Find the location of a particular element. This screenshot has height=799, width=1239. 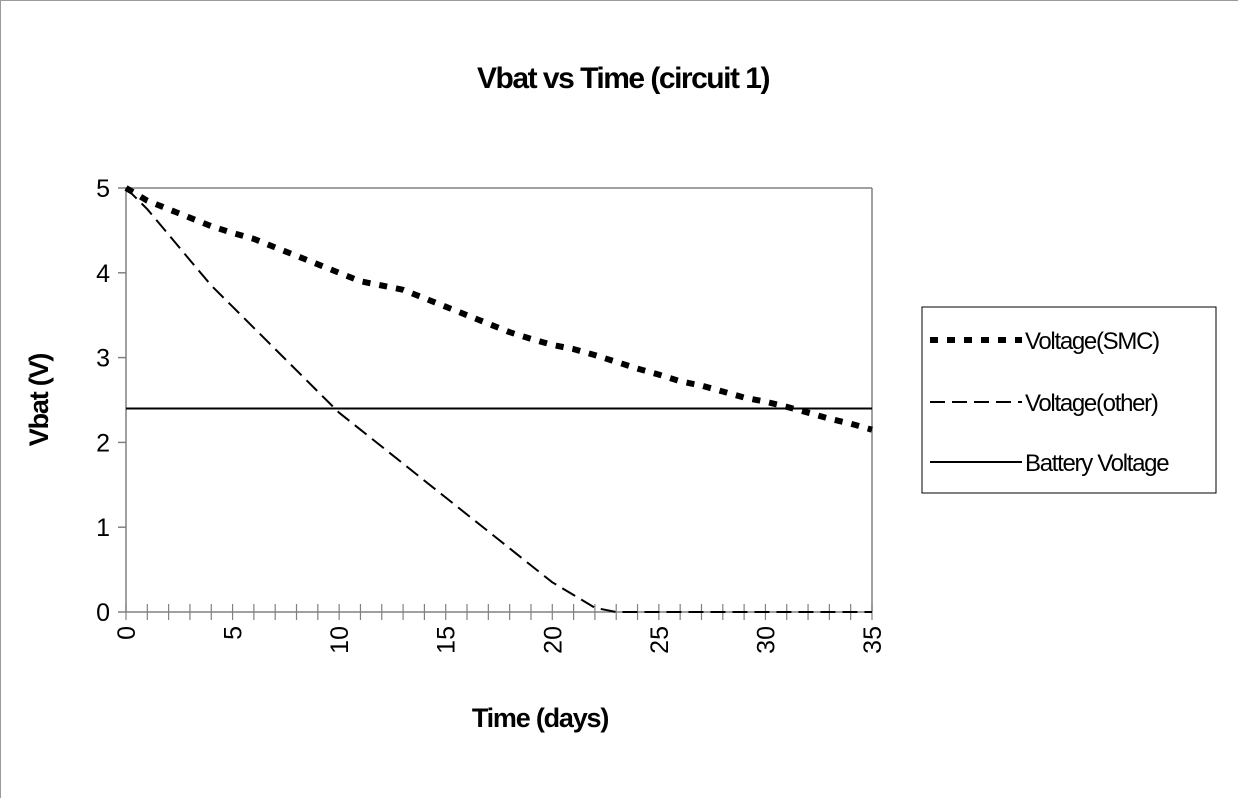

x-tick-label: 10 is located at coordinates (340, 640).